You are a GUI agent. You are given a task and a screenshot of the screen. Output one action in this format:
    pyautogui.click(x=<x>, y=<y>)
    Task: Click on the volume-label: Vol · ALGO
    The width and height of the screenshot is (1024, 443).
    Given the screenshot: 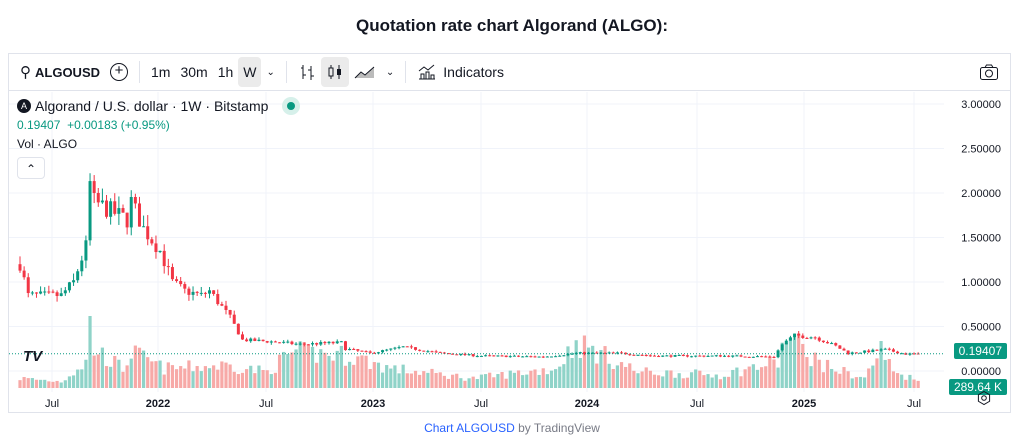 What is the action you would take?
    pyautogui.click(x=47, y=144)
    